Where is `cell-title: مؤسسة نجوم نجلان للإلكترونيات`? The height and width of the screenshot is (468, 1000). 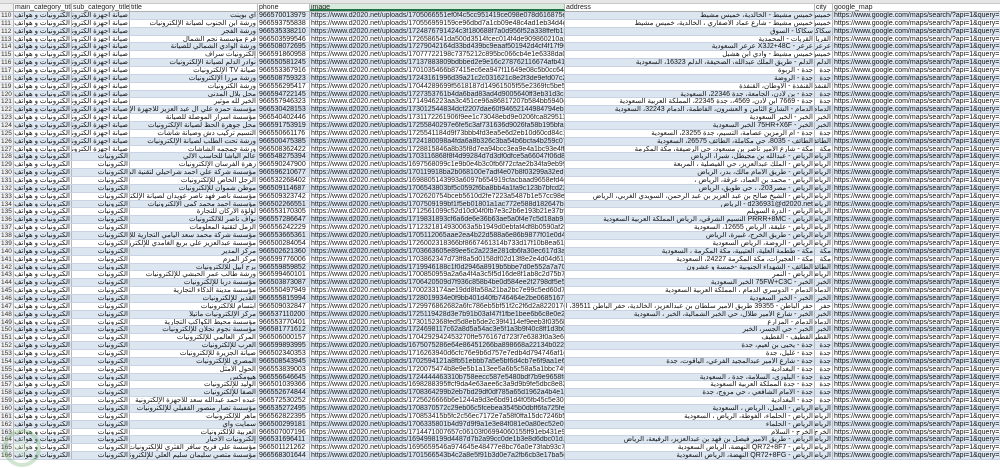
cell-title: مؤسسة نجوم نجلان للإلكترونيات is located at coordinates (194, 330).